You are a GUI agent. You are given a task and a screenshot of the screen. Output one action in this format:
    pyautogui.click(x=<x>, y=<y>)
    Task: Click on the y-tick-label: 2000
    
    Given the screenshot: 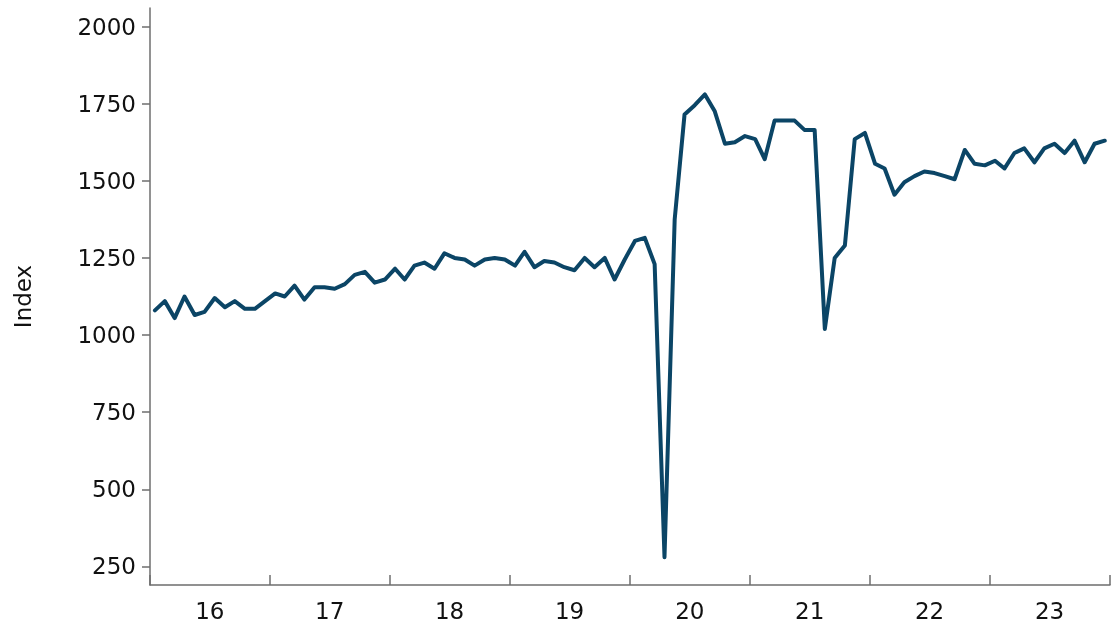 What is the action you would take?
    pyautogui.click(x=106, y=26)
    